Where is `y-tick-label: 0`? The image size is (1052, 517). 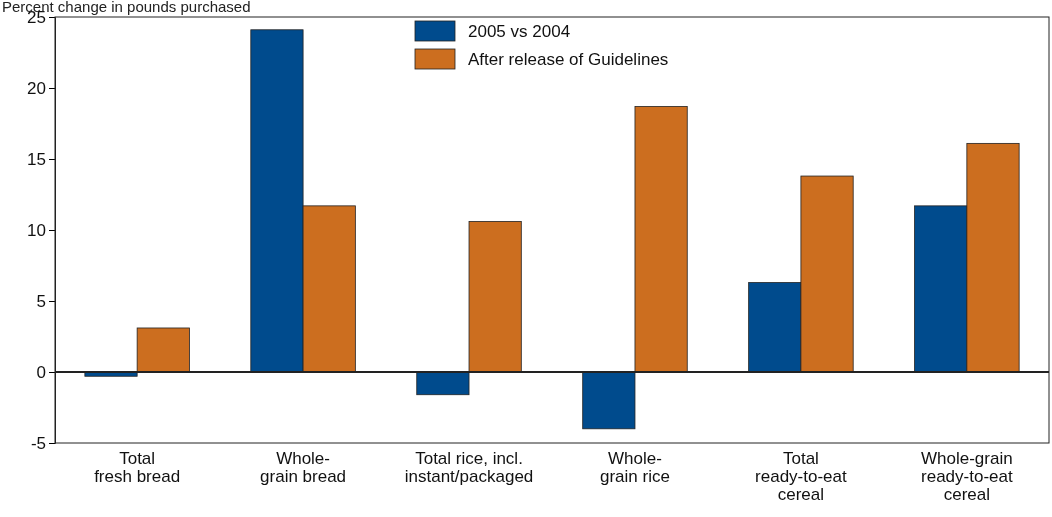 y-tick-label: 0 is located at coordinates (41, 372).